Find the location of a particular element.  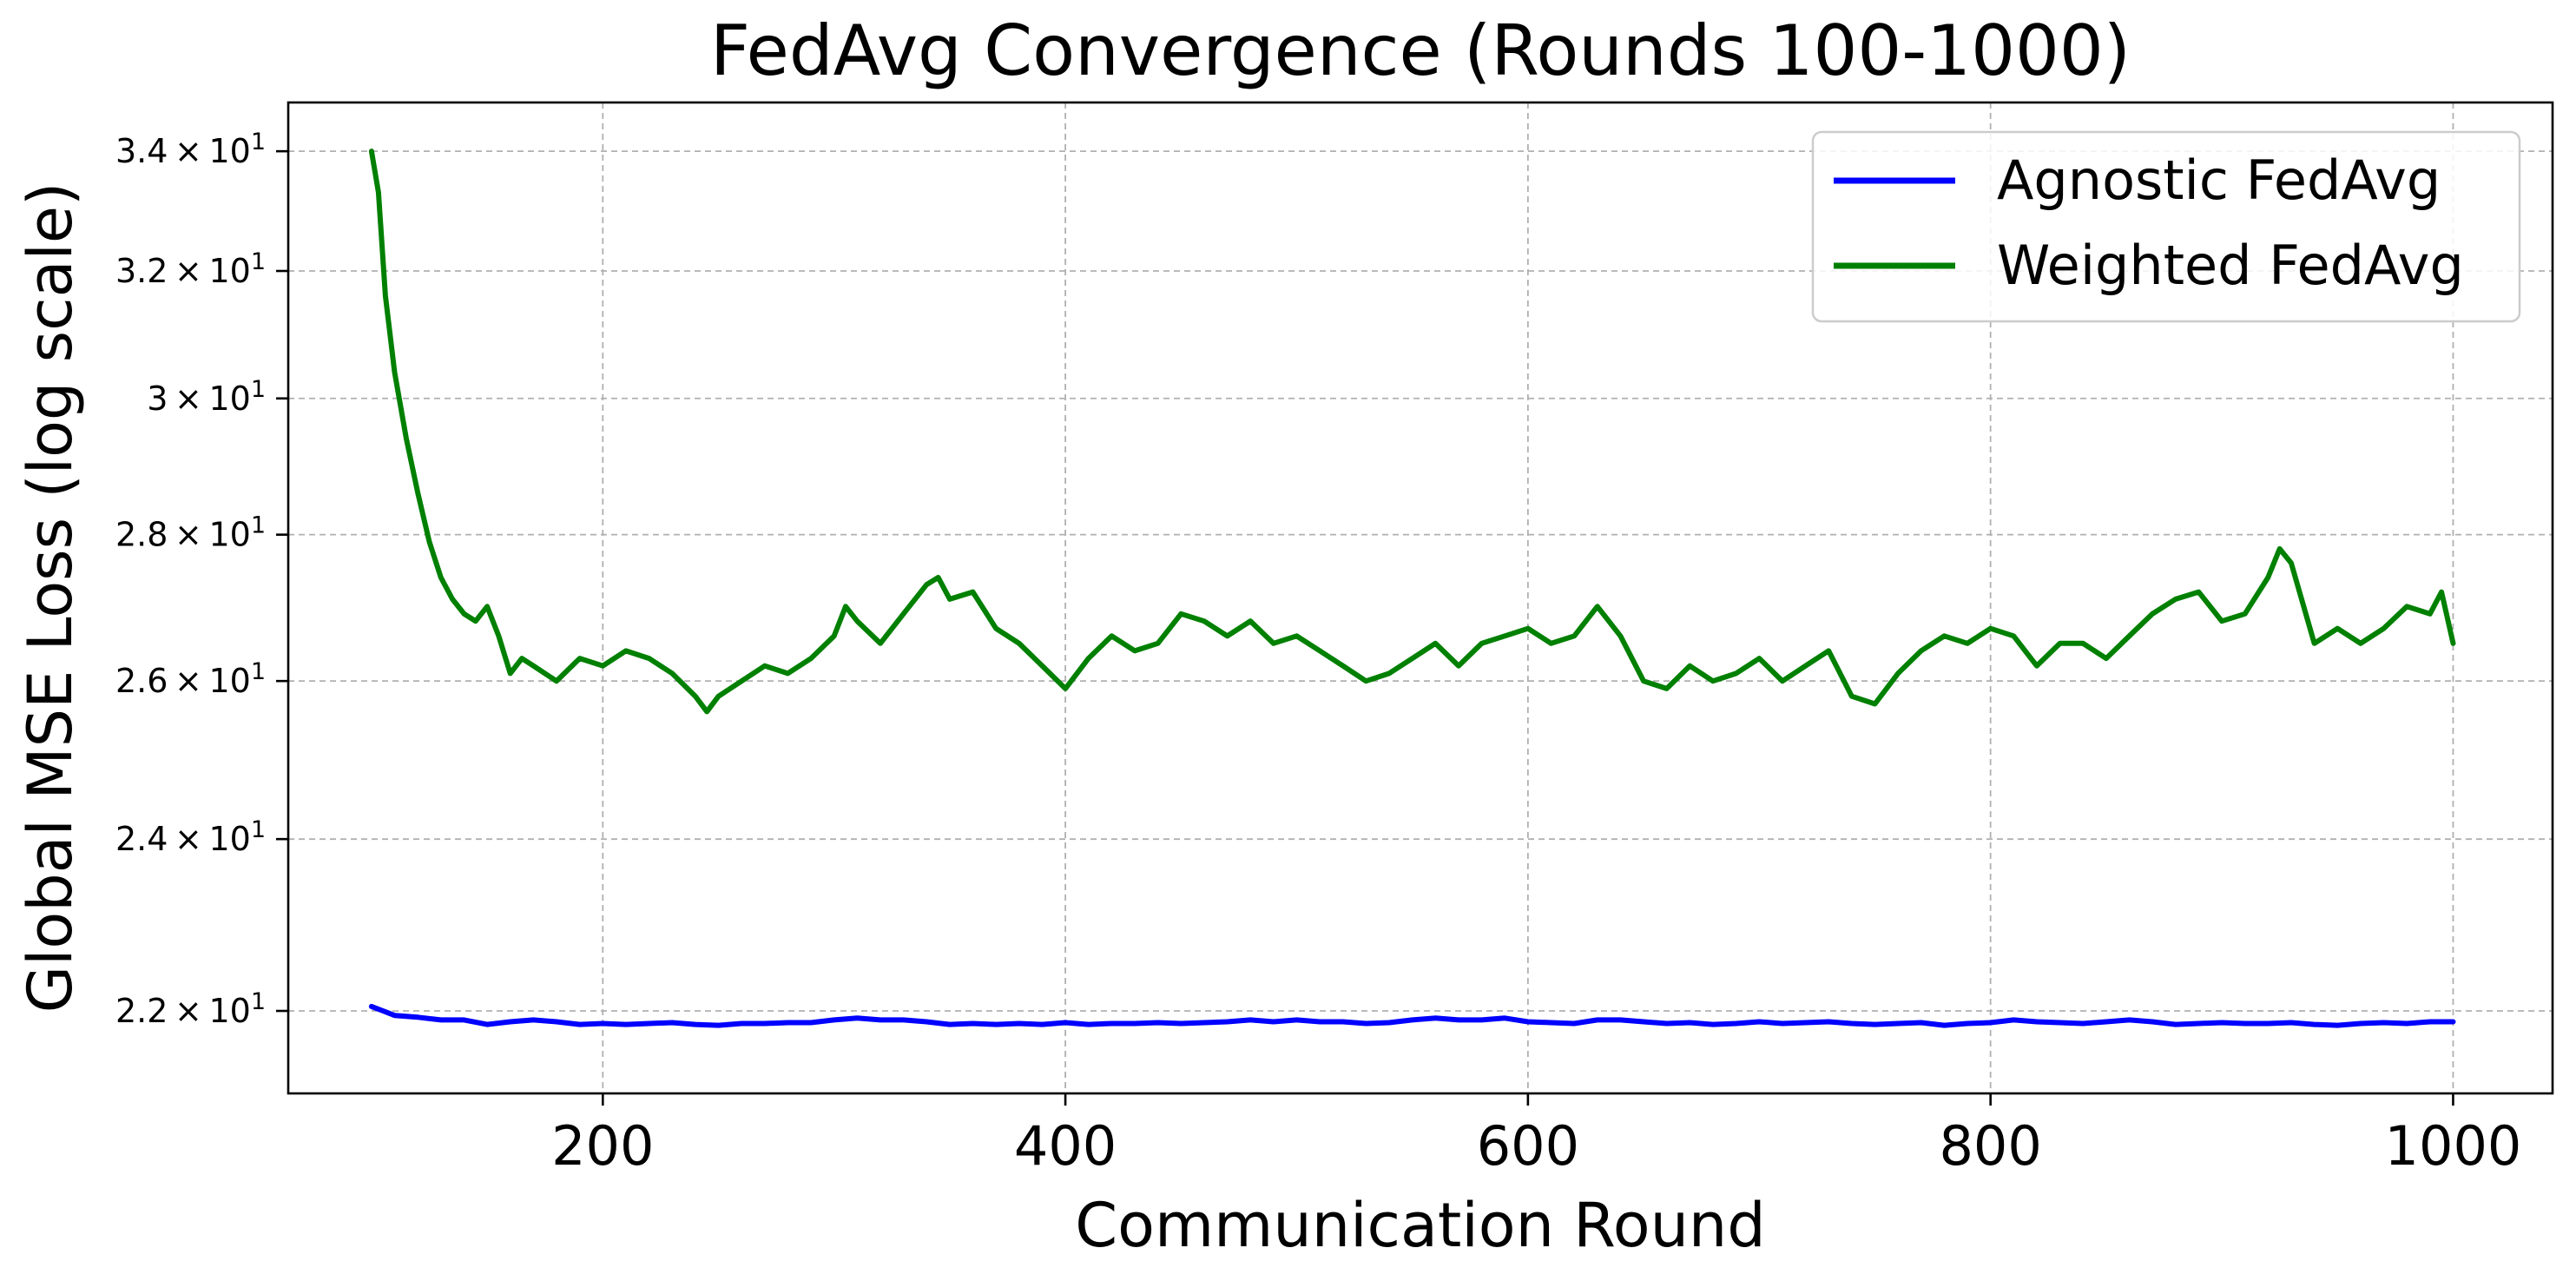

x-axis: 200 400 600 800 1000 is located at coordinates (1536, 1135).